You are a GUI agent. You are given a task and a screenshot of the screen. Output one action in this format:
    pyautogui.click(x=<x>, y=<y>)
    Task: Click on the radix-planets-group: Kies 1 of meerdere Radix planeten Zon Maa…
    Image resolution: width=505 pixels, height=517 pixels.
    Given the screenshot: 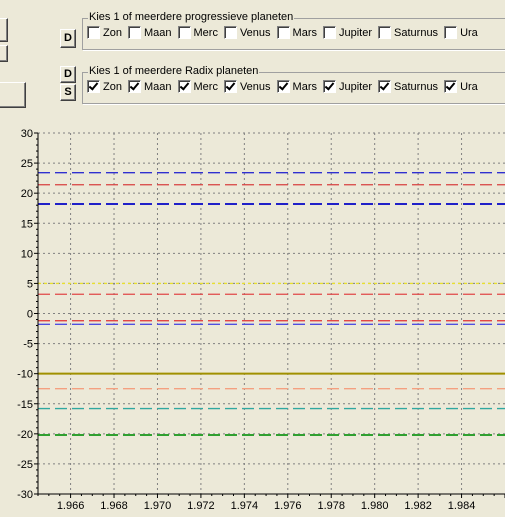 What is the action you would take?
    pyautogui.click(x=293, y=84)
    